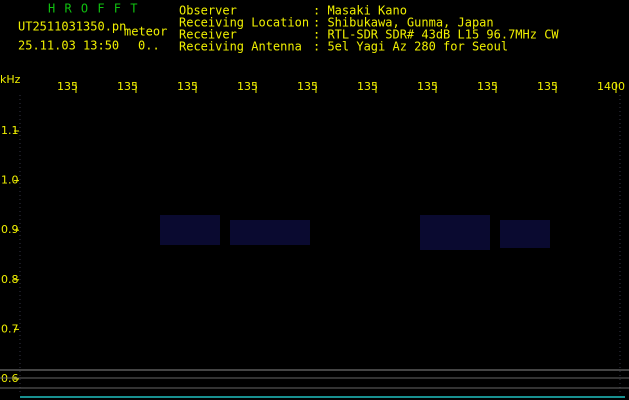 Image resolution: width=629 pixels, height=400 pixels. I want to click on y-tick-label: 1.1, so click(10, 130).